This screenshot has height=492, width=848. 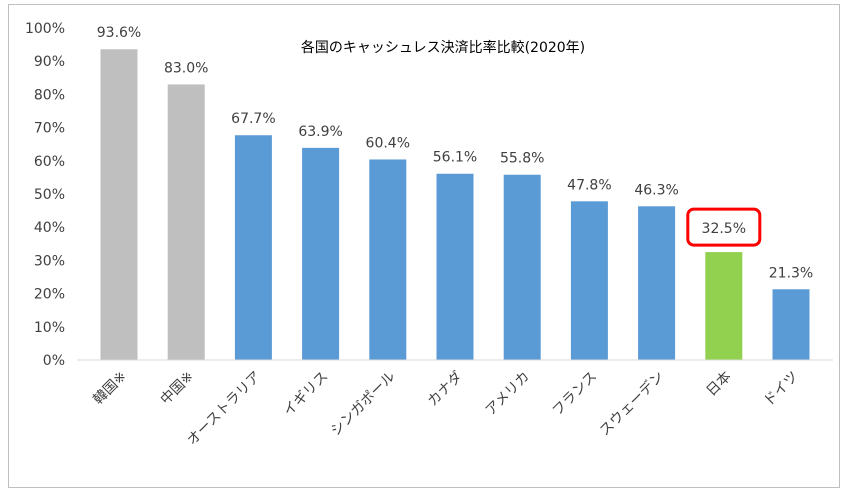 I want to click on data-label: 32.5%, so click(x=724, y=229).